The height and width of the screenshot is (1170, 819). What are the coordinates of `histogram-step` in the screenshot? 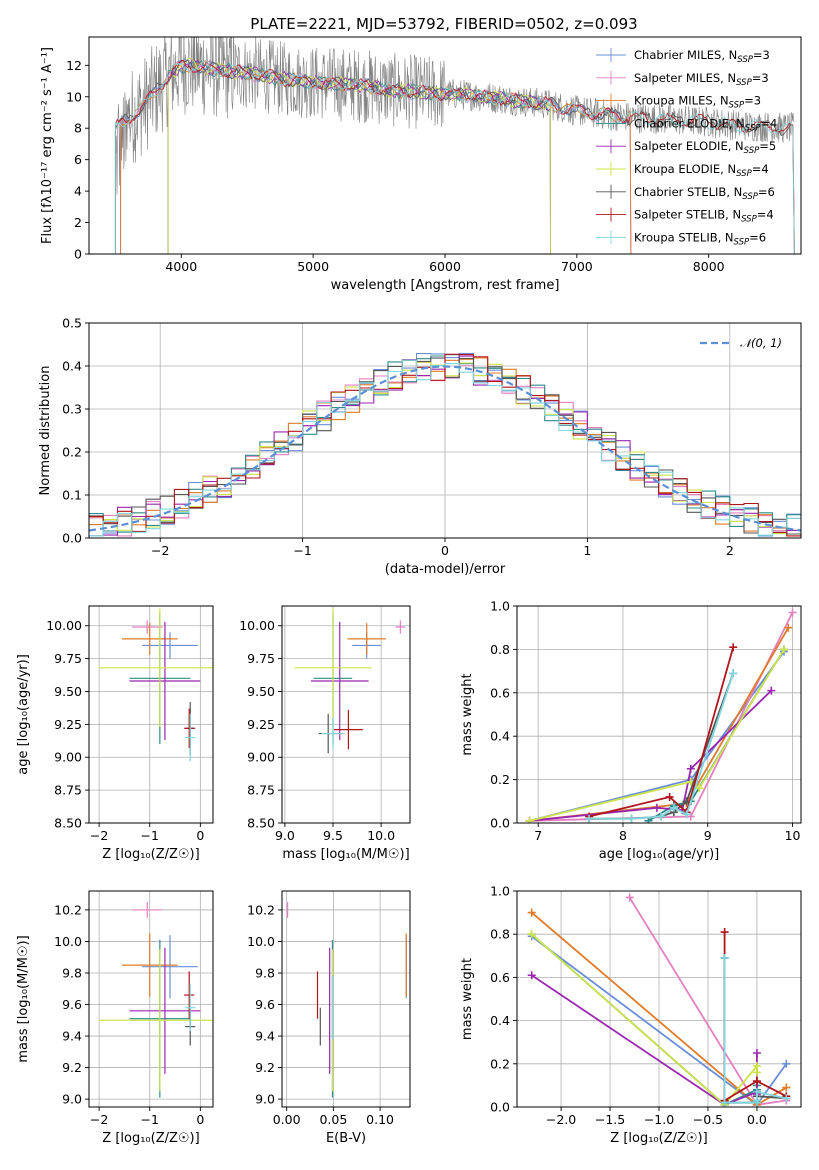 It's located at (445, 448).